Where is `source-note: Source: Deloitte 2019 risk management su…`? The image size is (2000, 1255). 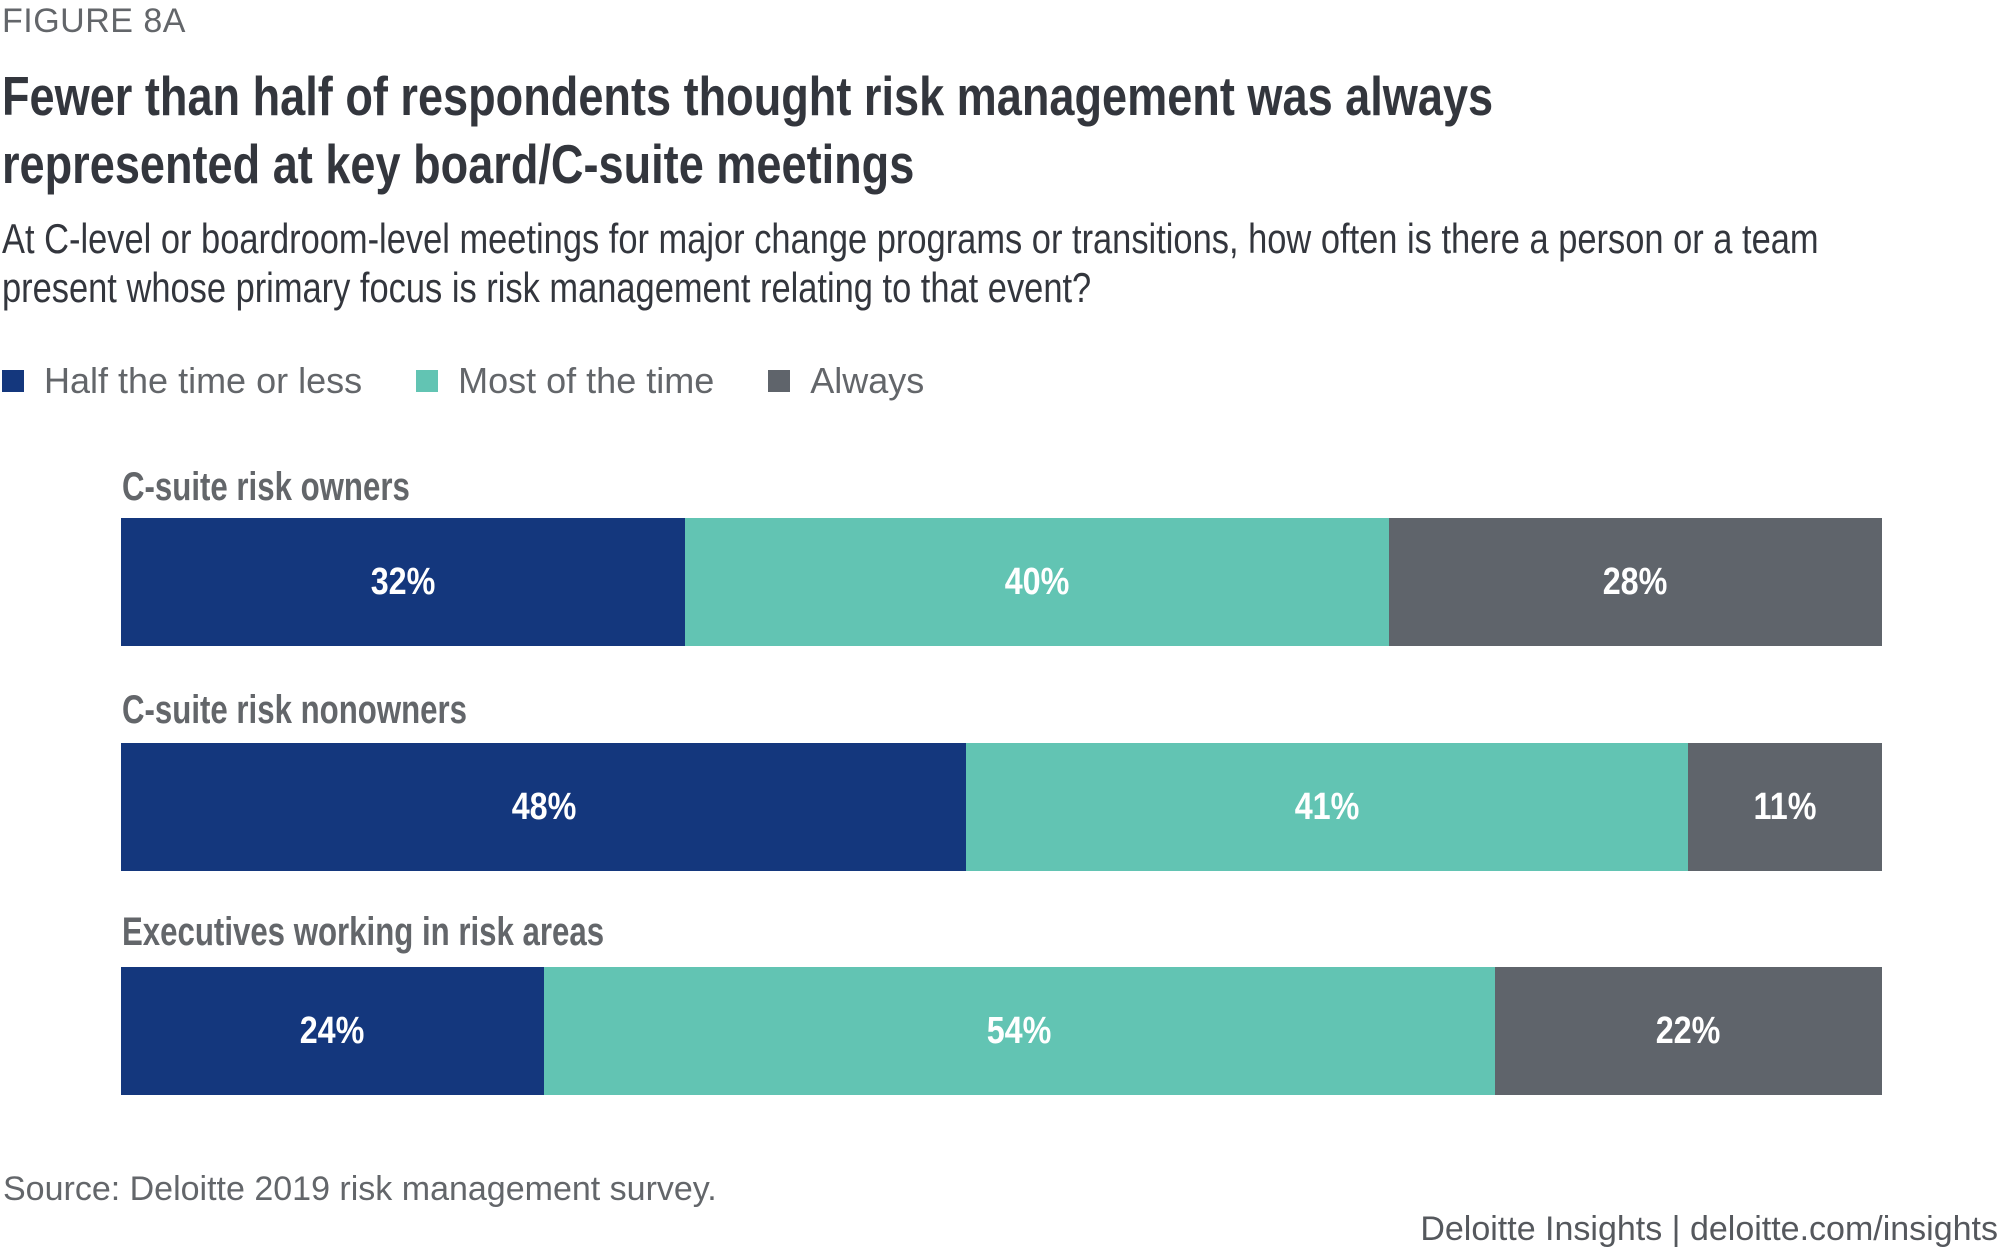
source-note: Source: Deloitte 2019 risk management su… is located at coordinates (360, 1189).